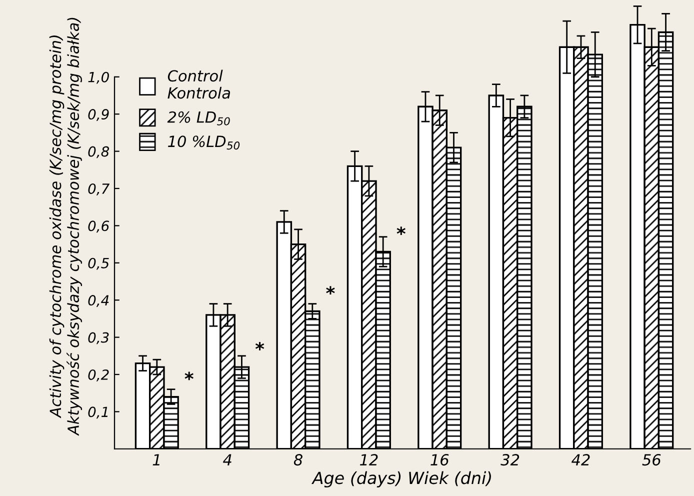 This screenshot has height=496, width=694. I want to click on y-tick-label: 0,8, so click(99, 152).